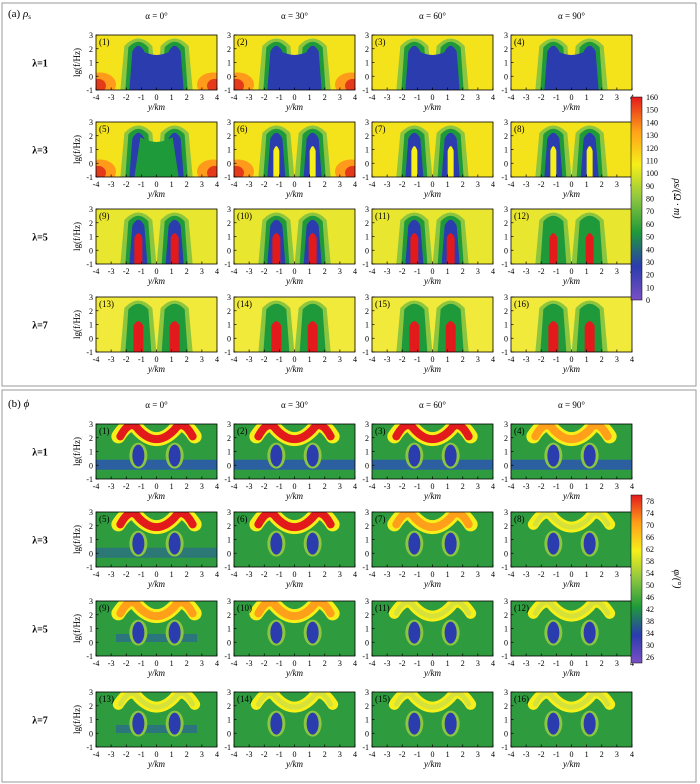 Image resolution: width=700 pixels, height=784 pixels. What do you see at coordinates (636, 198) in the screenshot?
I see `colorbar-a` at bounding box center [636, 198].